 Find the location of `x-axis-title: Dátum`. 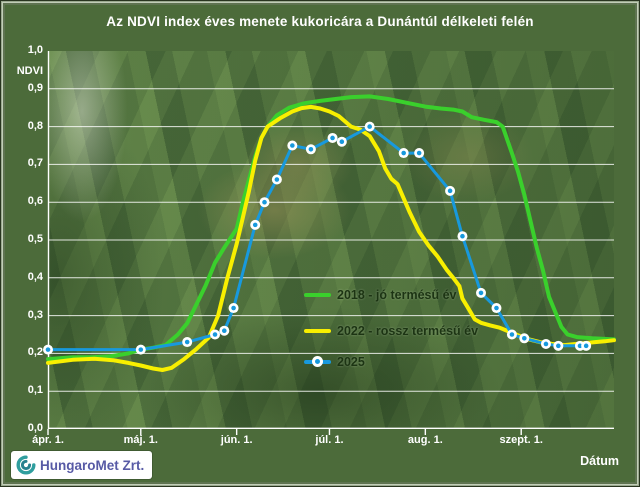

x-axis-title: Dátum is located at coordinates (599, 461).